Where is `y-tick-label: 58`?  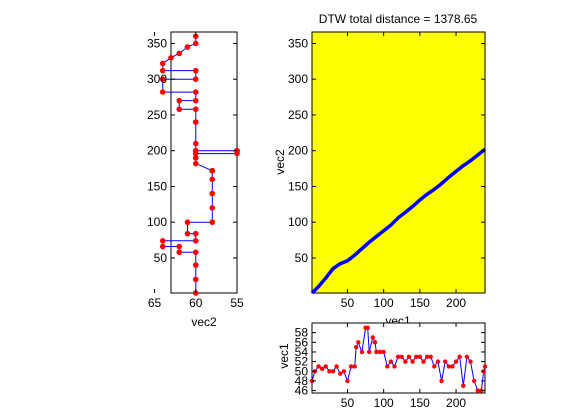 y-tick-label: 58 is located at coordinates (302, 333).